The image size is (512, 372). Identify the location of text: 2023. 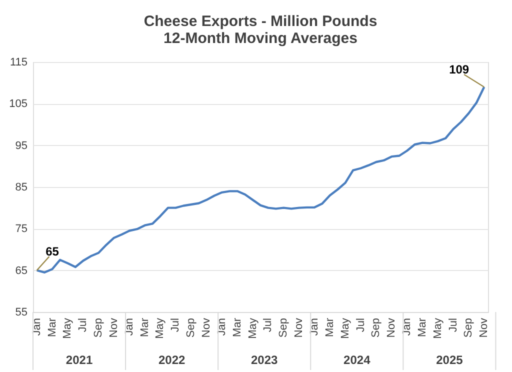
(264, 360).